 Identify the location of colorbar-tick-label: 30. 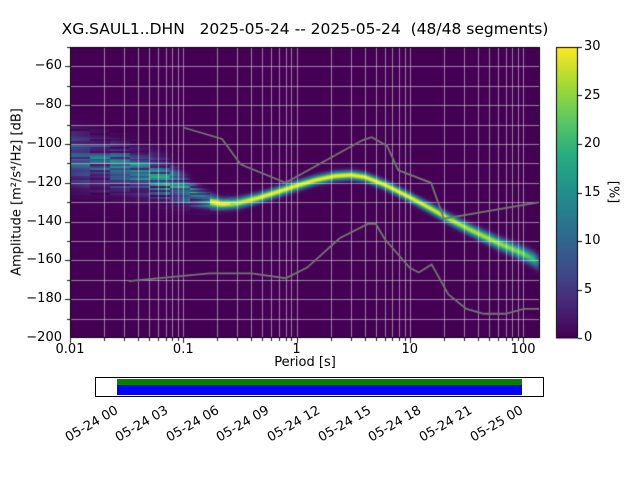
(592, 46).